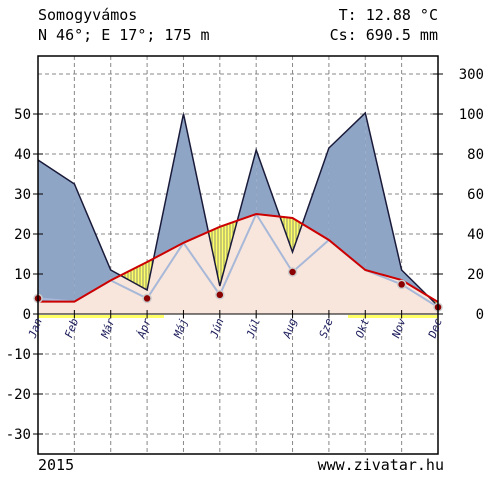 The width and height of the screenshot is (490, 482). I want to click on right-tick-label: 40, so click(475, 235).